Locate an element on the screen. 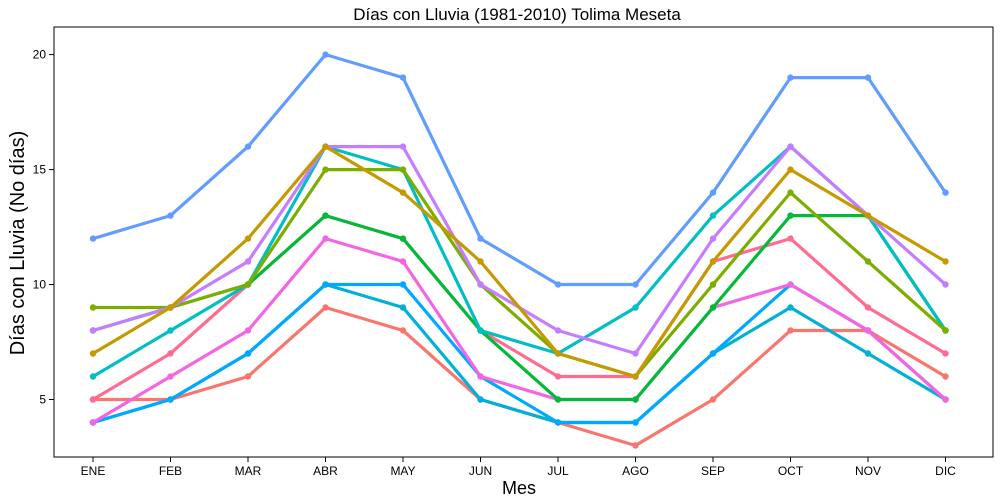 The height and width of the screenshot is (500, 1000). x-tick-label: FEB is located at coordinates (170, 471).